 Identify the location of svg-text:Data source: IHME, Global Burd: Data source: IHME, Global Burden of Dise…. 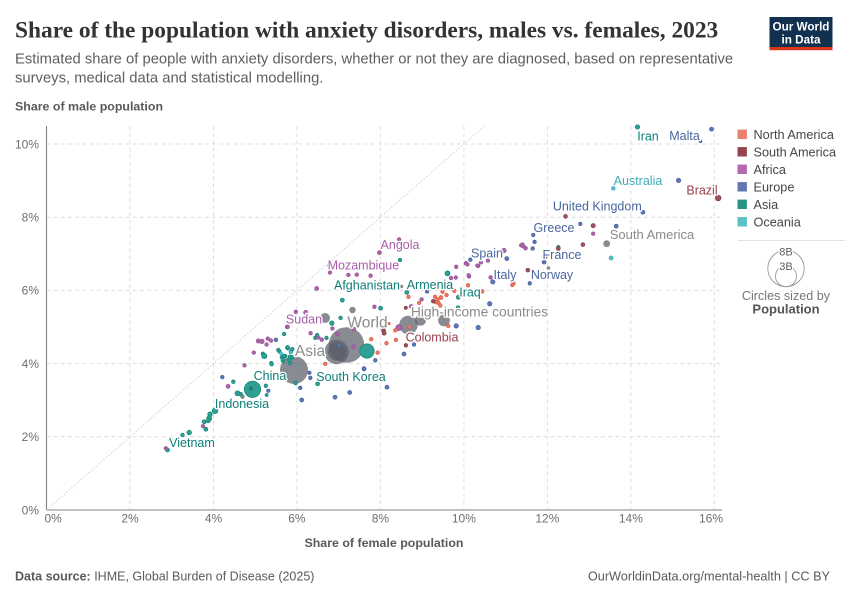
(164, 577).